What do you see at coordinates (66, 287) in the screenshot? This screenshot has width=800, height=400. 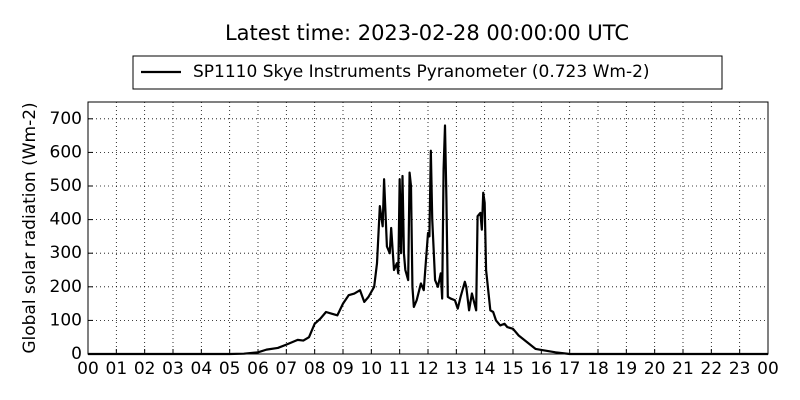 I see `y-tick-label: 200` at bounding box center [66, 287].